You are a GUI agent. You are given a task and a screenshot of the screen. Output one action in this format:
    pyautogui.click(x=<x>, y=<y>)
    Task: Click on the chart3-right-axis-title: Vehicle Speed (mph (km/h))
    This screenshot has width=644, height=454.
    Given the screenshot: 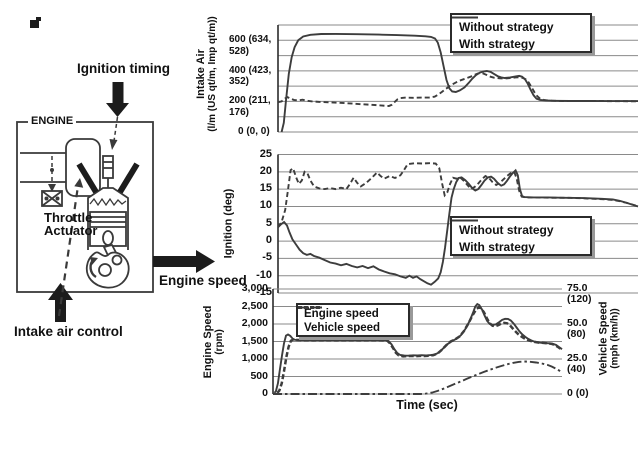 What is the action you would take?
    pyautogui.click(x=609, y=338)
    